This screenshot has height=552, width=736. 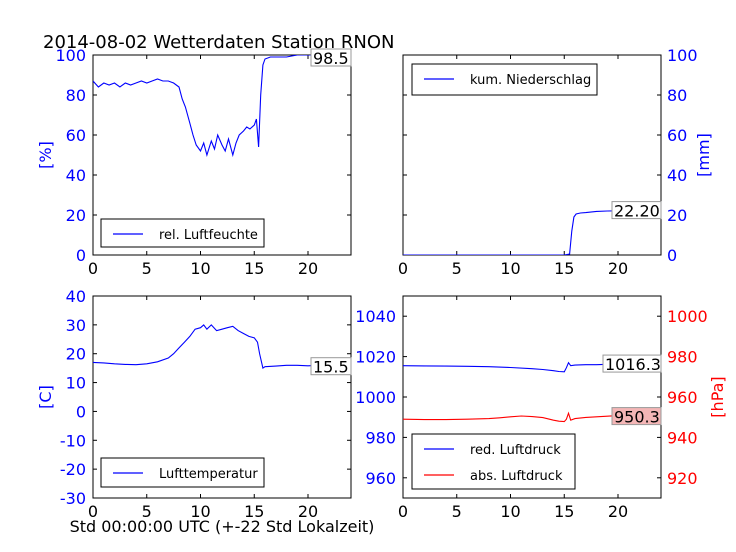 I want to click on last-value-annotation: 98.5, so click(x=331, y=58).